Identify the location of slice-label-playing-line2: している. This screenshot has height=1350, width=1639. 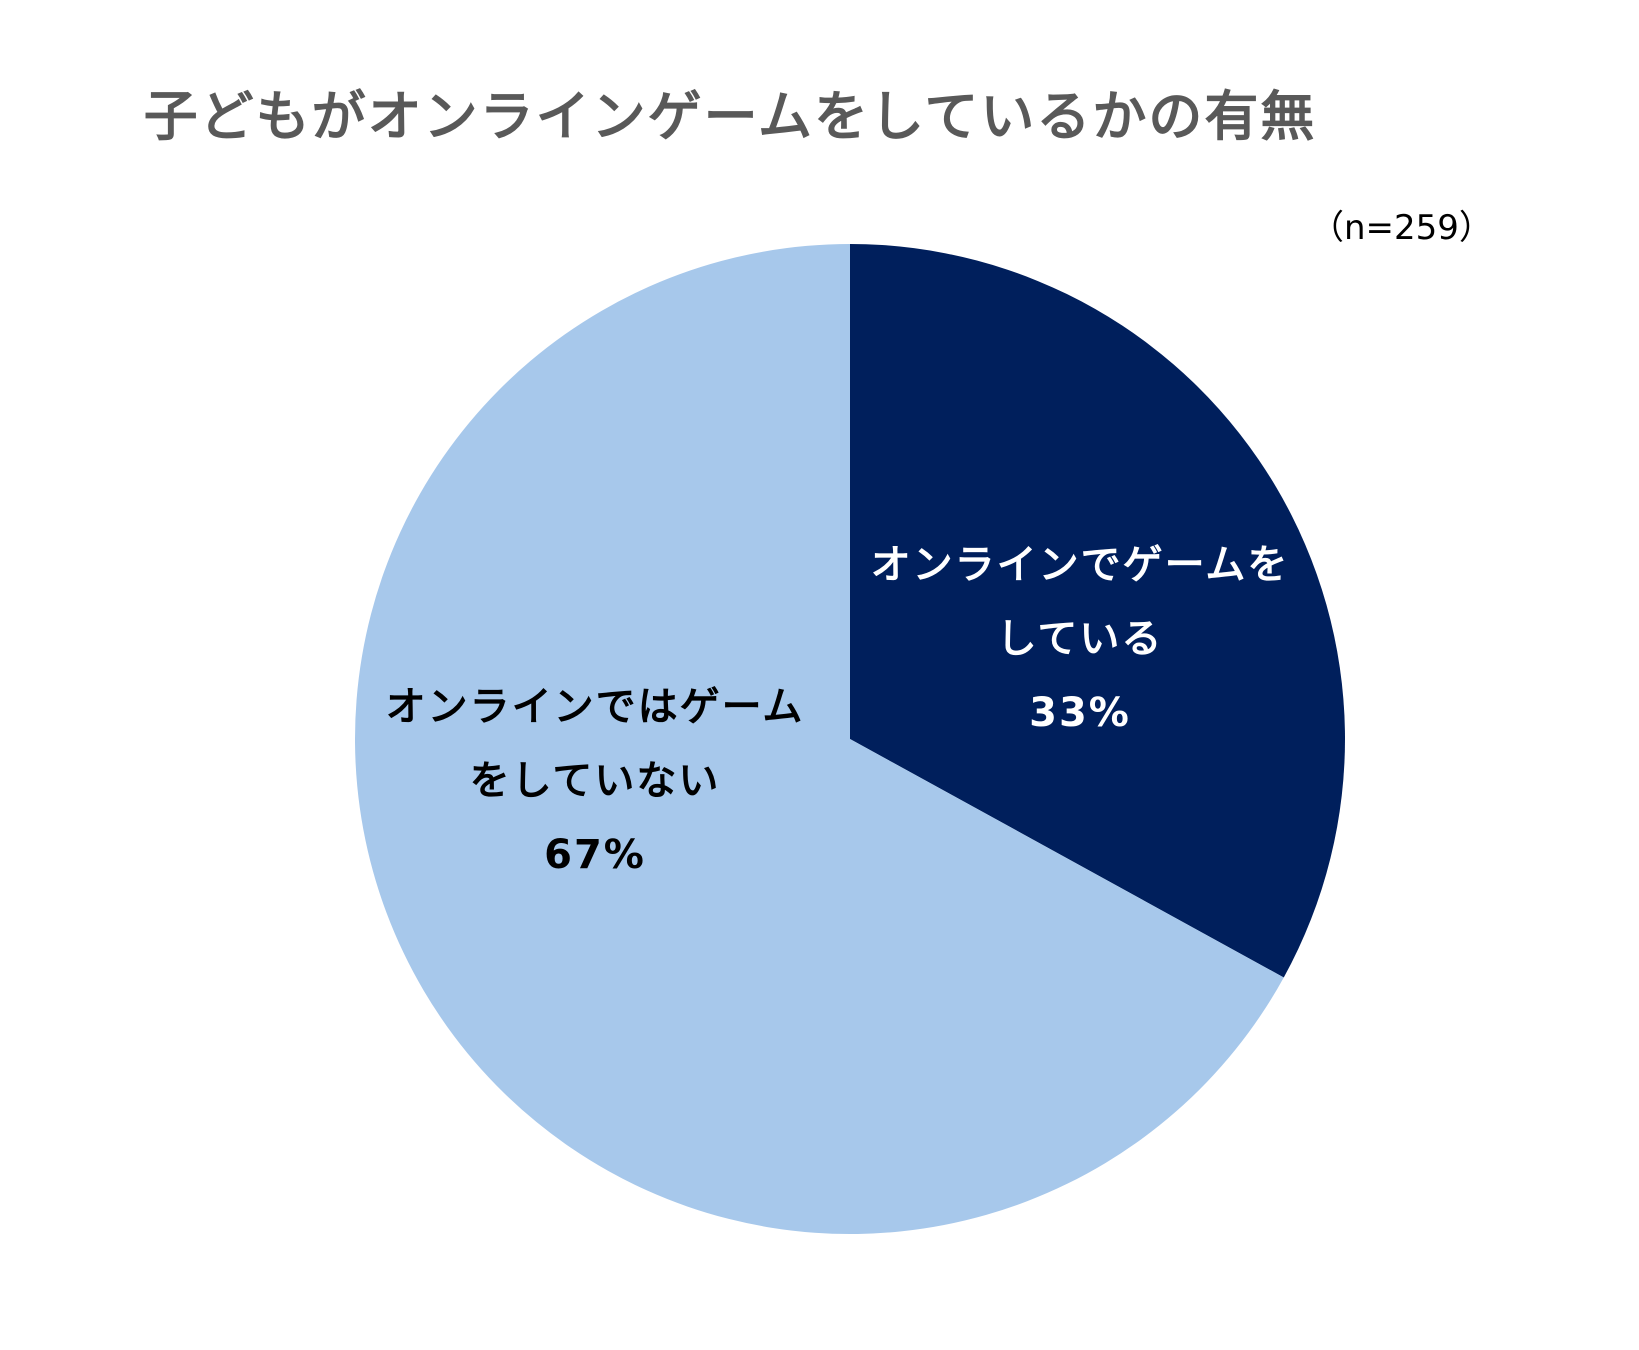
(1080, 639).